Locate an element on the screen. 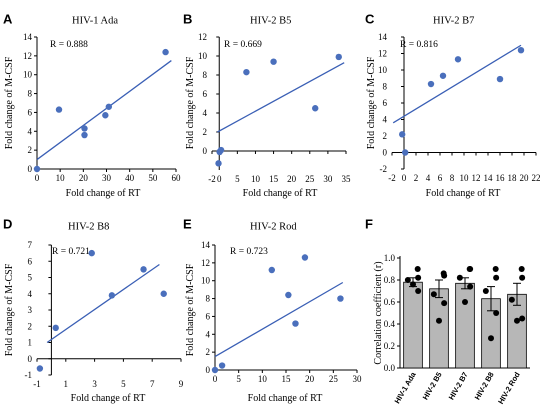 The width and height of the screenshot is (550, 419). x-tick-label: HIV-2 B8 is located at coordinates (484, 386).